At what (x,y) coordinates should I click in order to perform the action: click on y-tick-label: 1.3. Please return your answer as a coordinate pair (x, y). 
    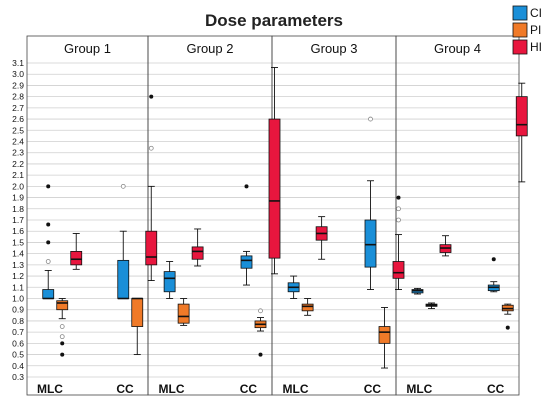
    Looking at the image, I should click on (18, 265).